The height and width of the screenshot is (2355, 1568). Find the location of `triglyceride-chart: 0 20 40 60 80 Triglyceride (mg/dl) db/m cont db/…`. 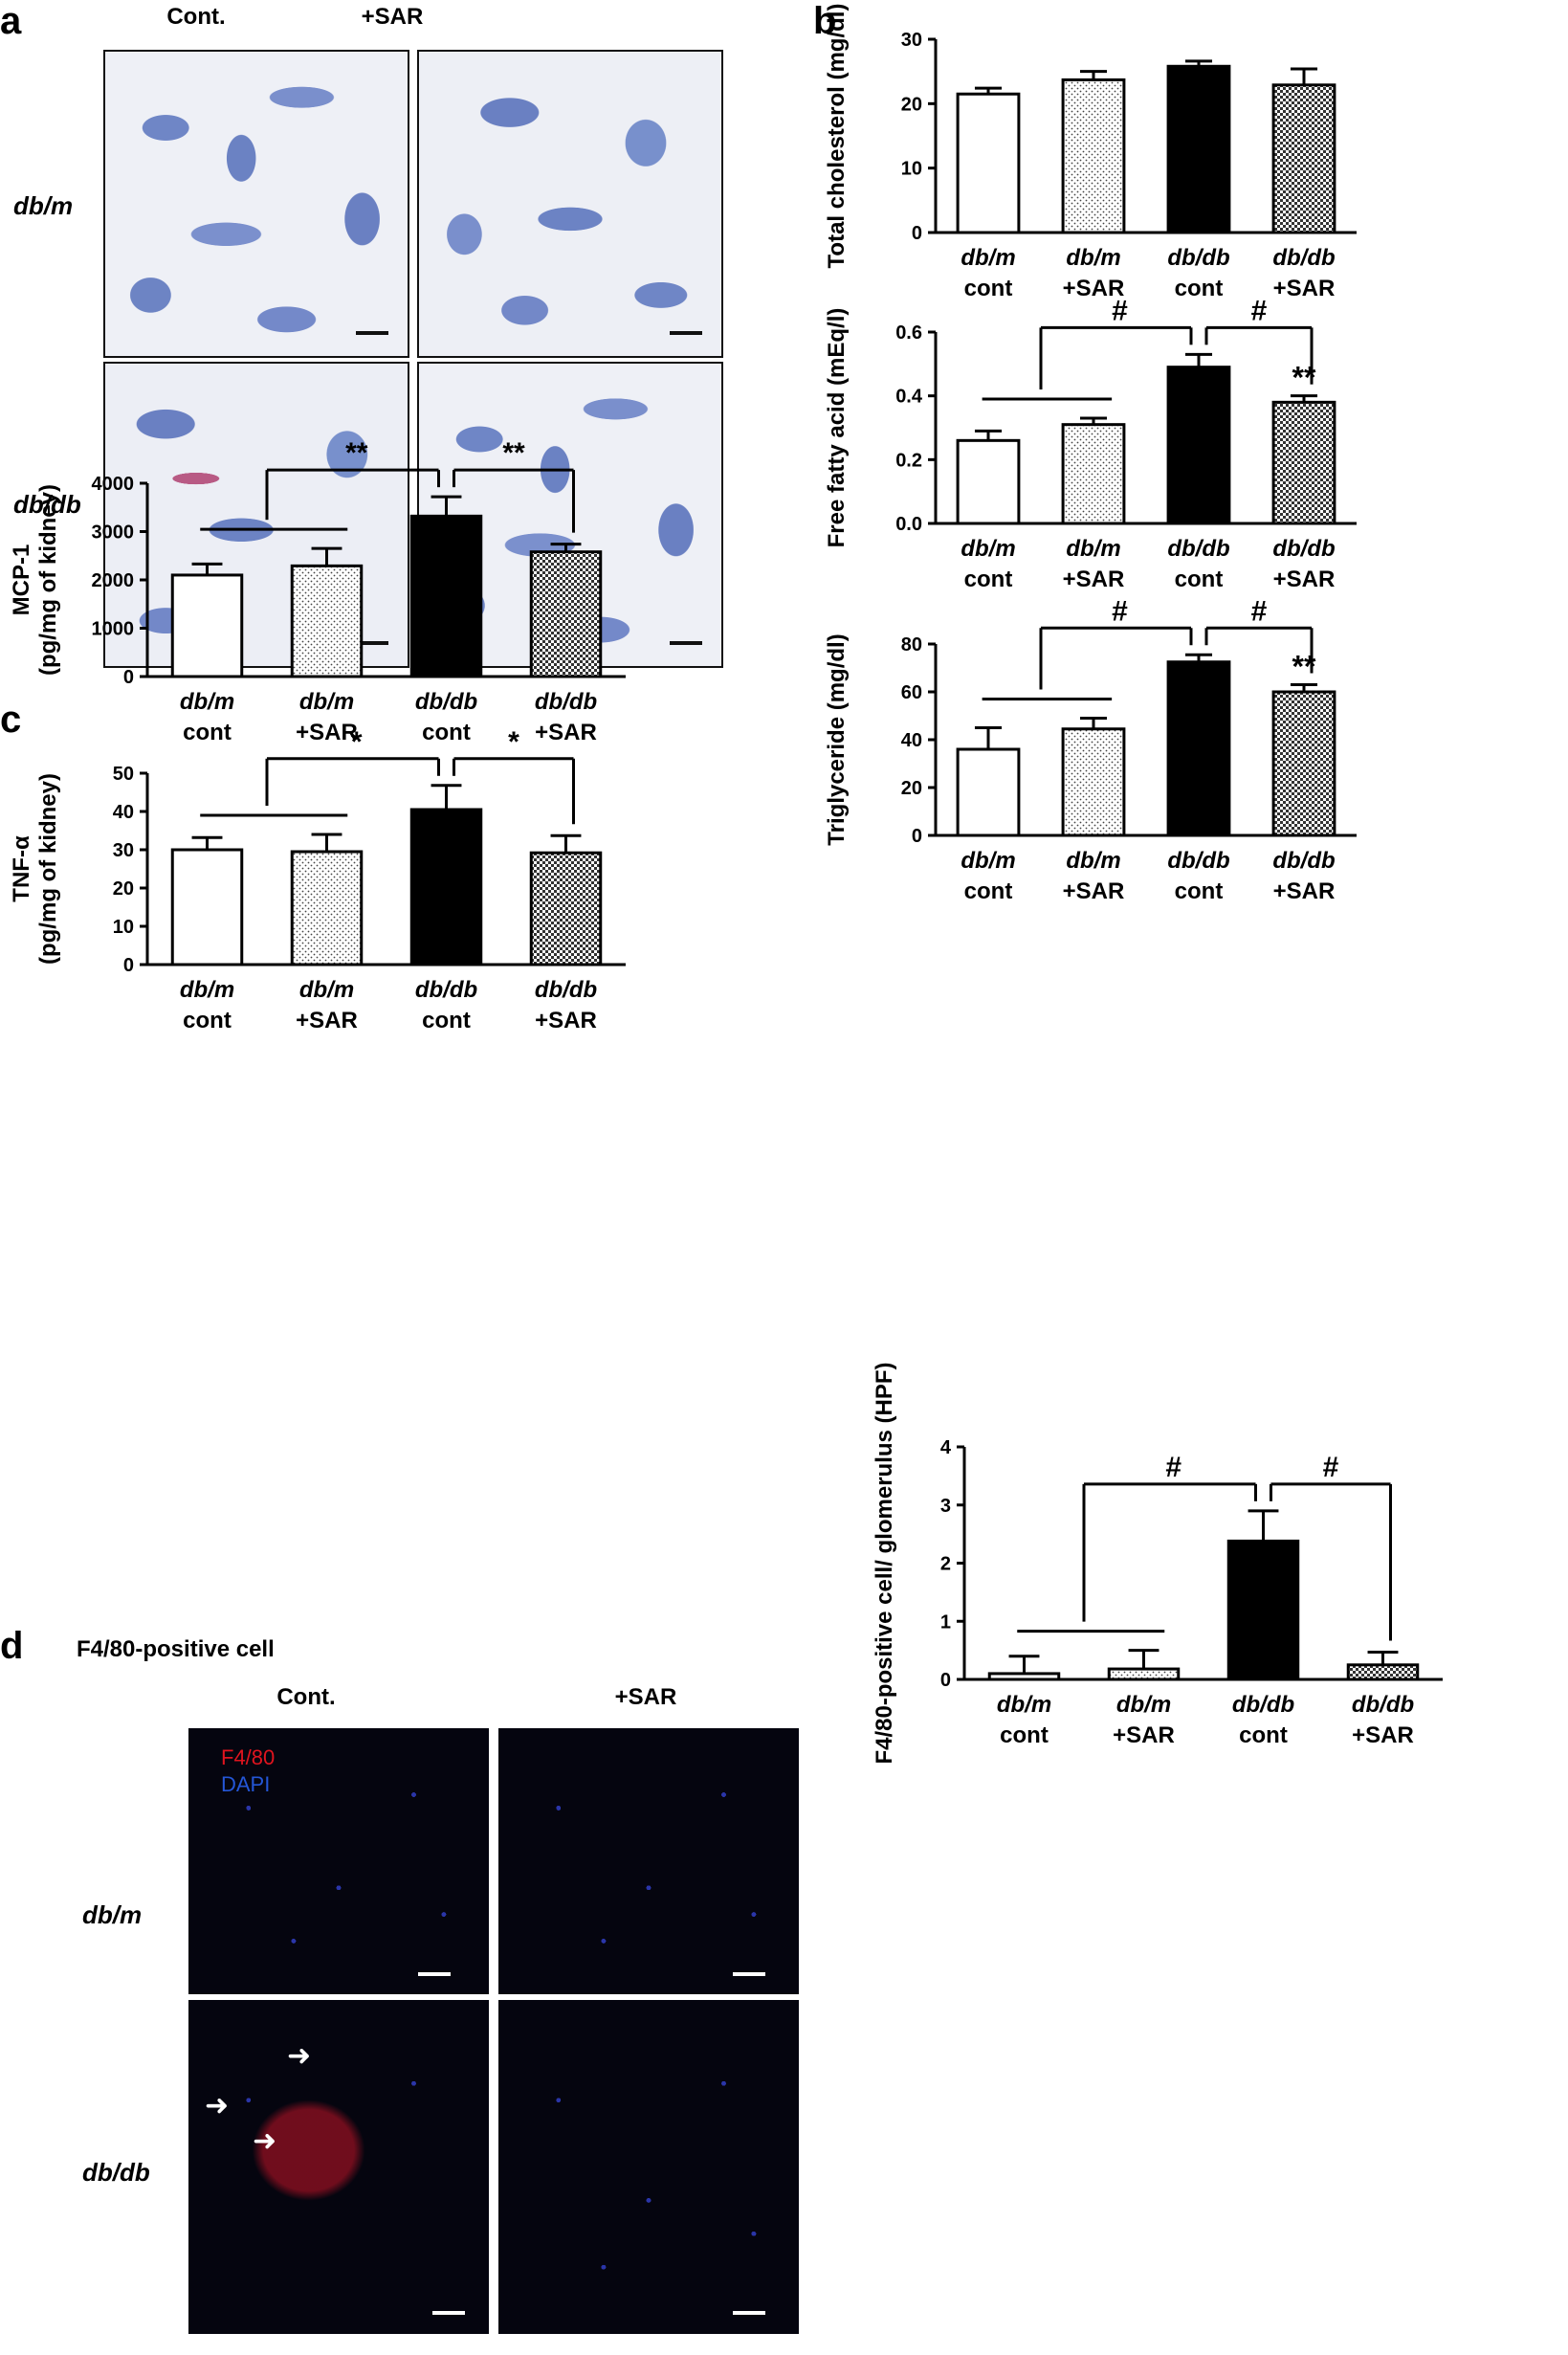

triglyceride-chart: 0 20 40 60 80 Triglyceride (mg/dl) db/m cont db/… is located at coordinates (1090, 749).